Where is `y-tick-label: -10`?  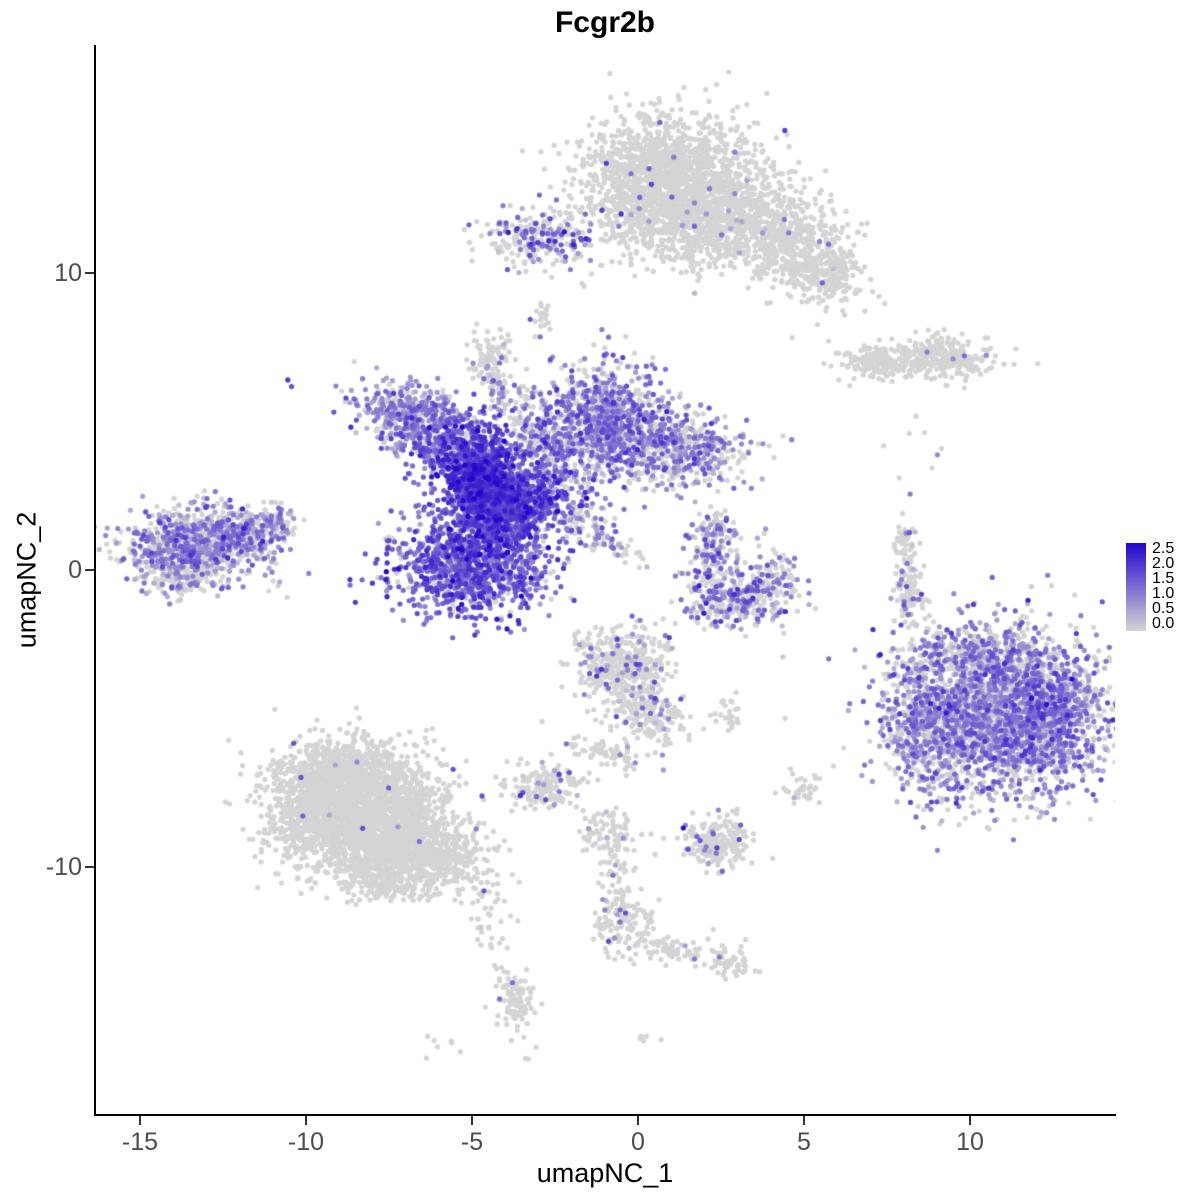
y-tick-label: -10 is located at coordinates (63, 867).